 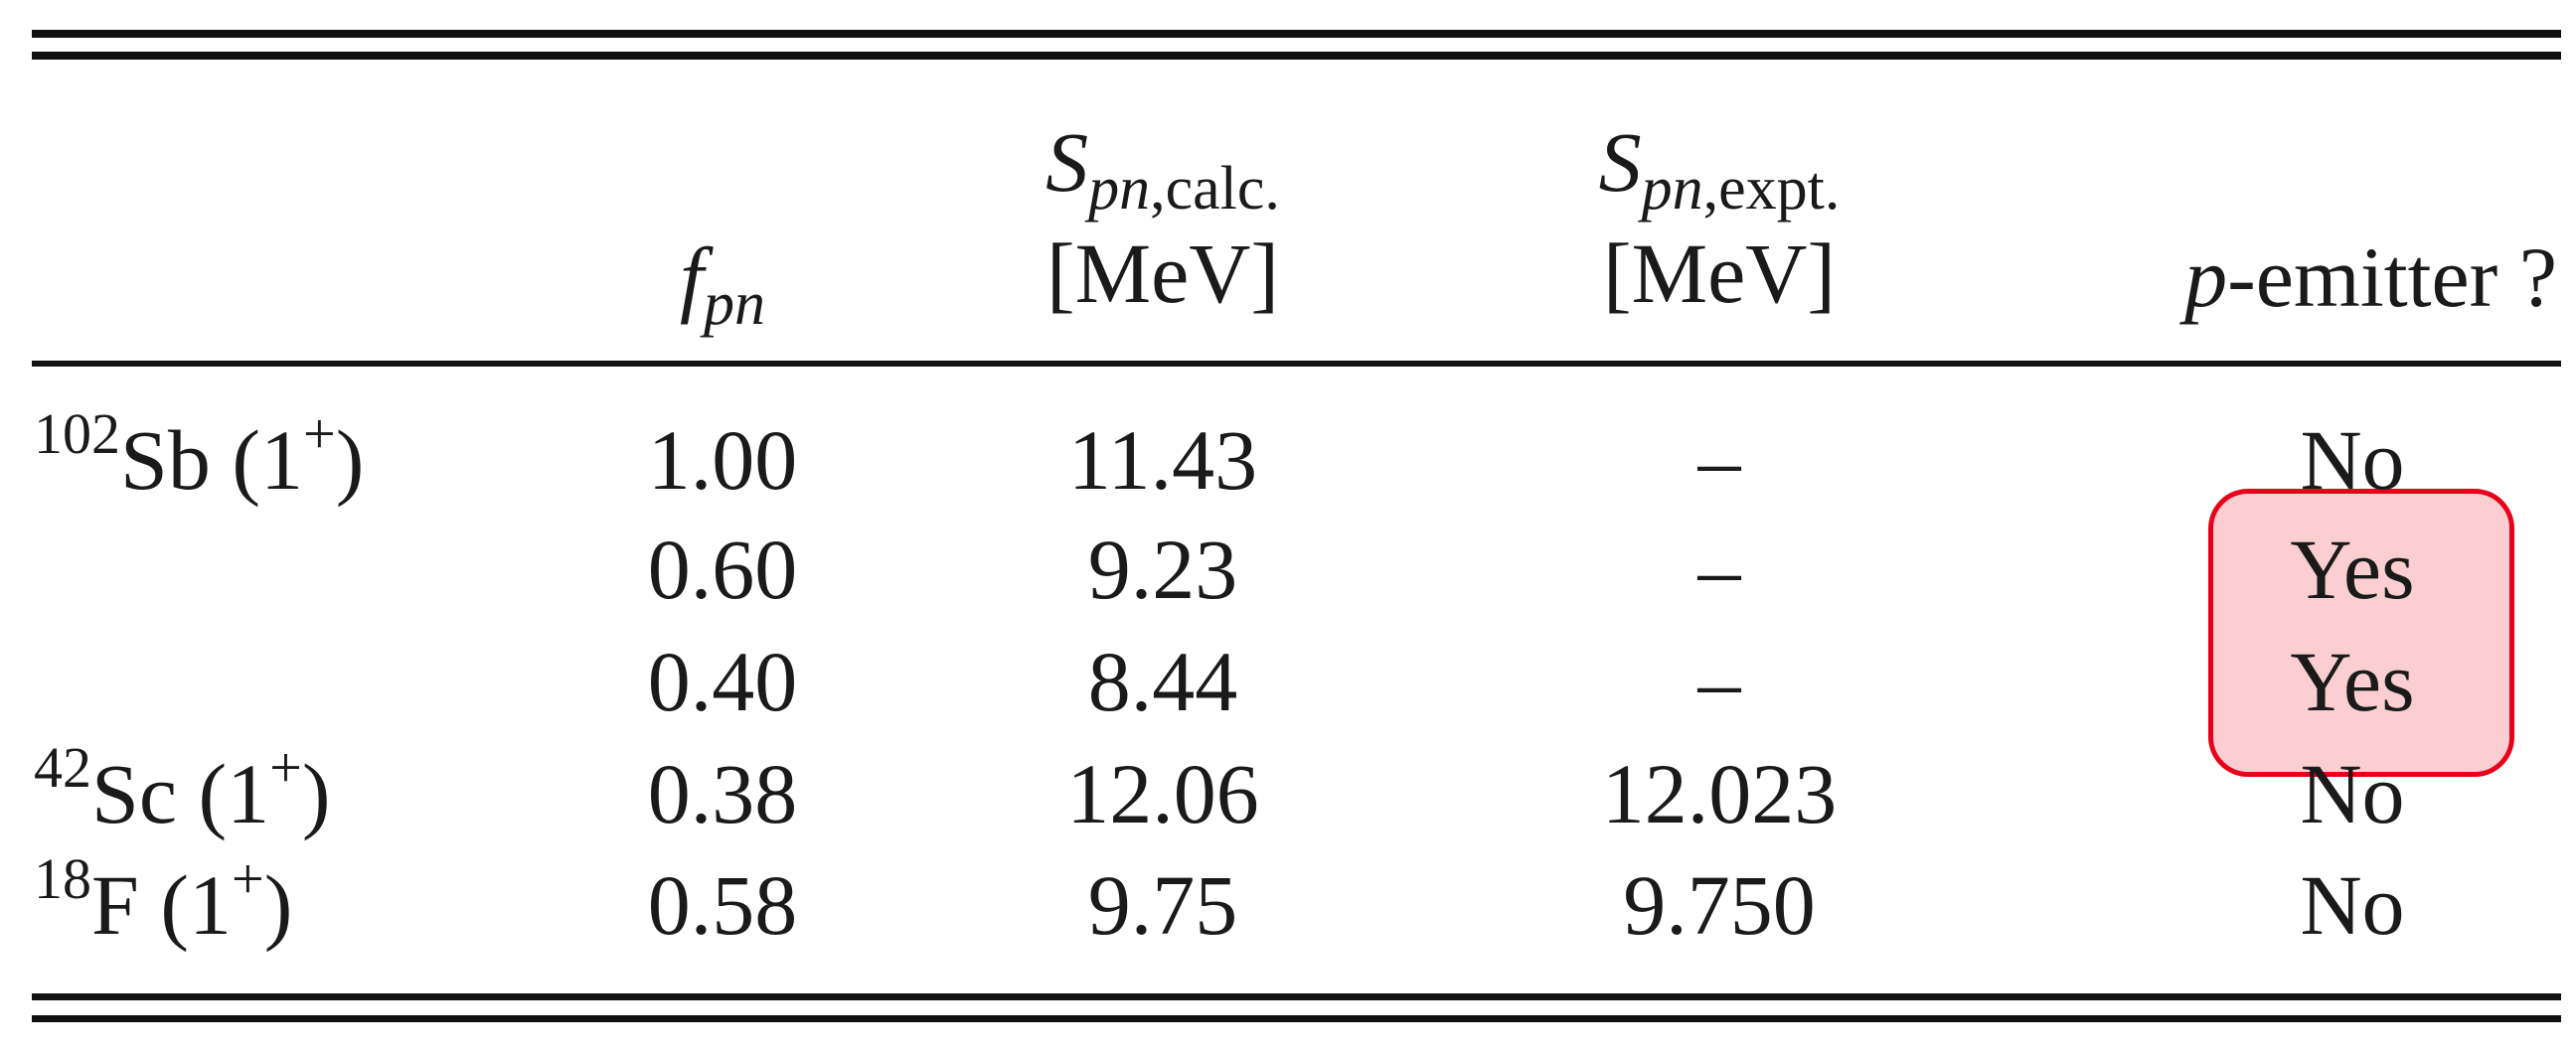 What do you see at coordinates (1296, 364) in the screenshot?
I see `header-rule` at bounding box center [1296, 364].